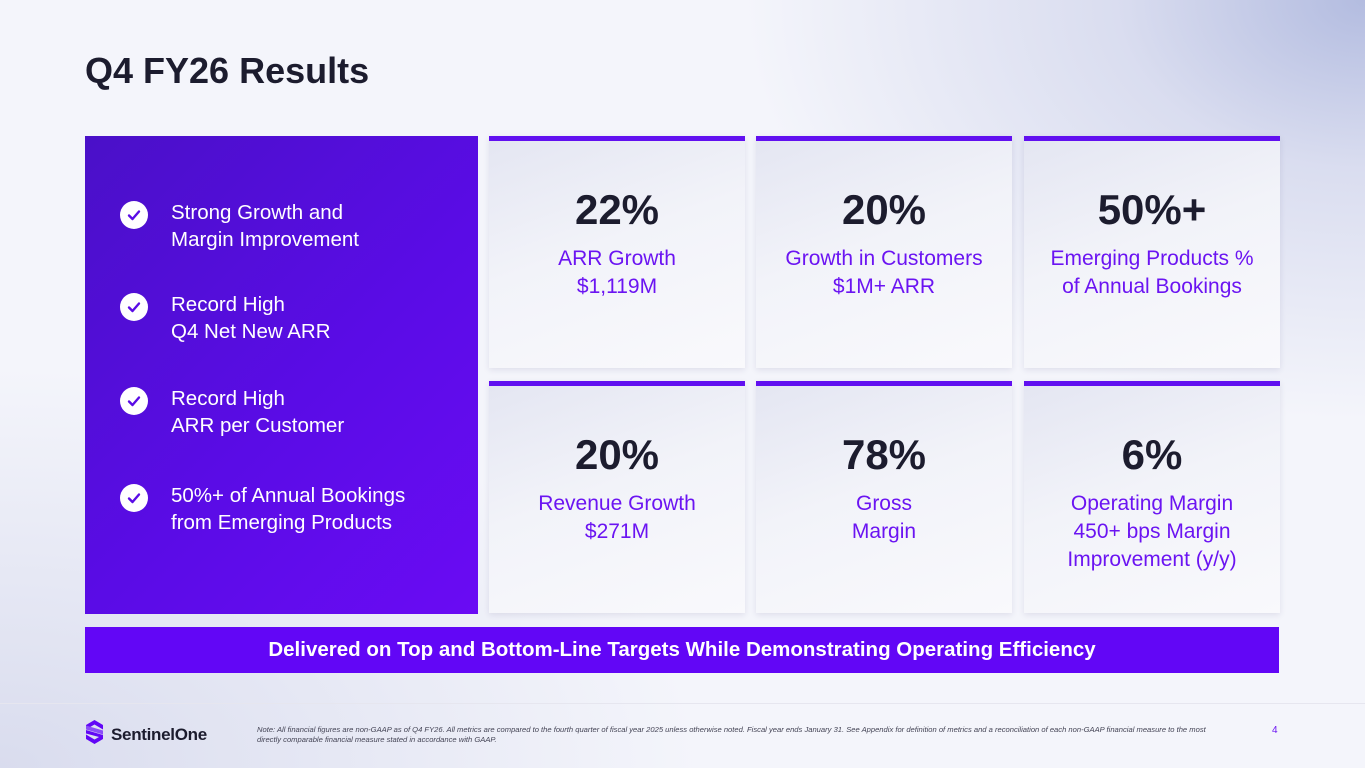 The image size is (1365, 768). Describe the element at coordinates (227, 70) in the screenshot. I see `page-title: Q4 FY26 Results` at that location.